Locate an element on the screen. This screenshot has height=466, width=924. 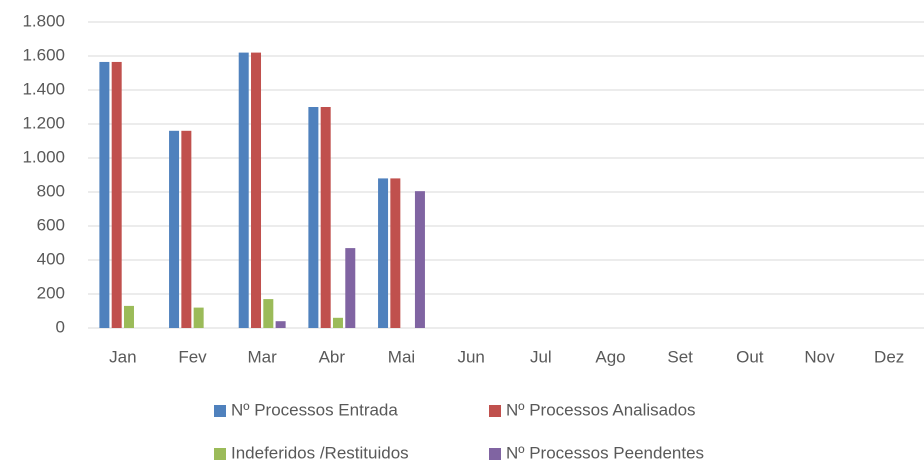
x-tick-label: Set is located at coordinates (680, 356).